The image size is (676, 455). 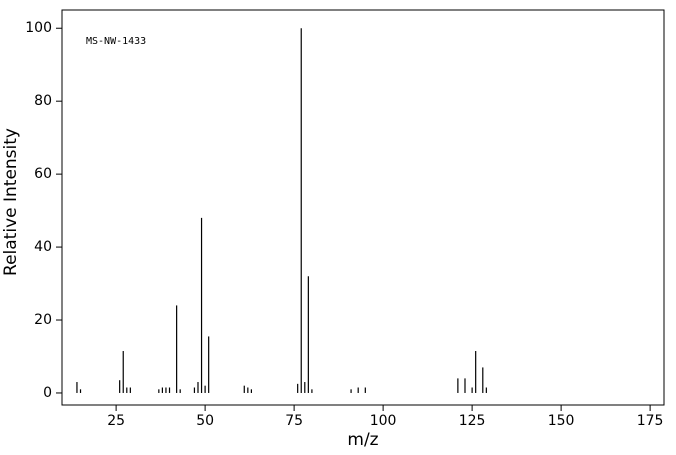 I want to click on x-tick-label: 50, so click(x=205, y=421).